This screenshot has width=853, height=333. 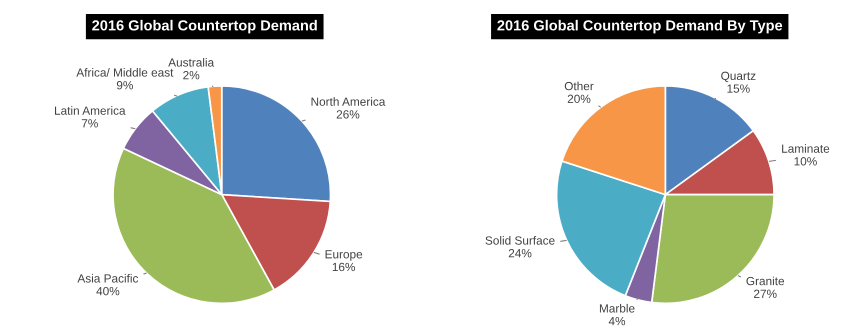 I want to click on data-label: 24%, so click(x=520, y=253).